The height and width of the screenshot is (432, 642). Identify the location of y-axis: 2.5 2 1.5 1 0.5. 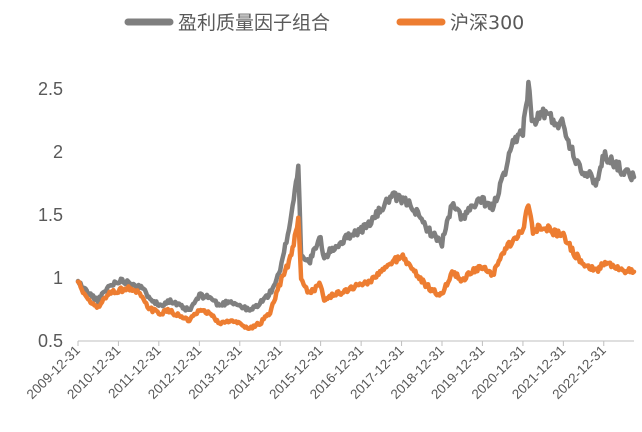
(50, 215).